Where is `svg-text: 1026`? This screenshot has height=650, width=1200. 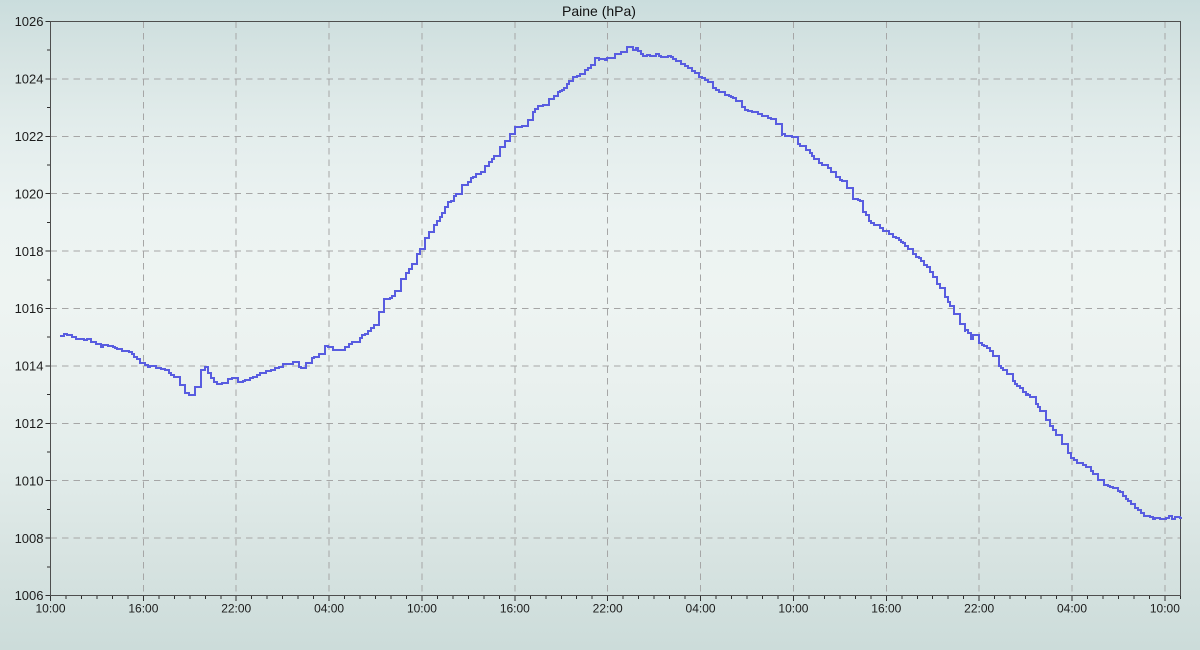 svg-text: 1026 is located at coordinates (29, 21).